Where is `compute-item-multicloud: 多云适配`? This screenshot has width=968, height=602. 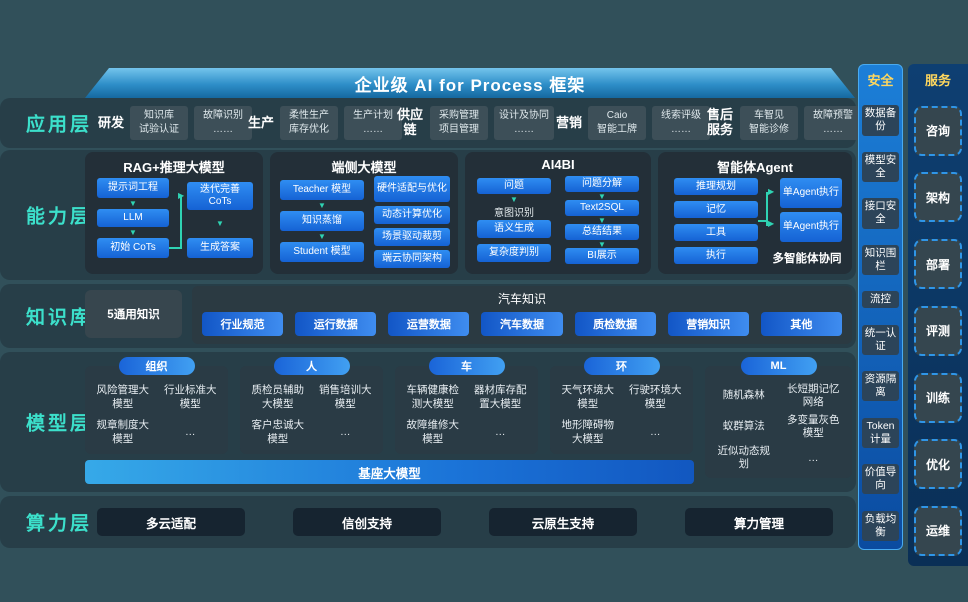 compute-item-multicloud: 多云适配 is located at coordinates (171, 522).